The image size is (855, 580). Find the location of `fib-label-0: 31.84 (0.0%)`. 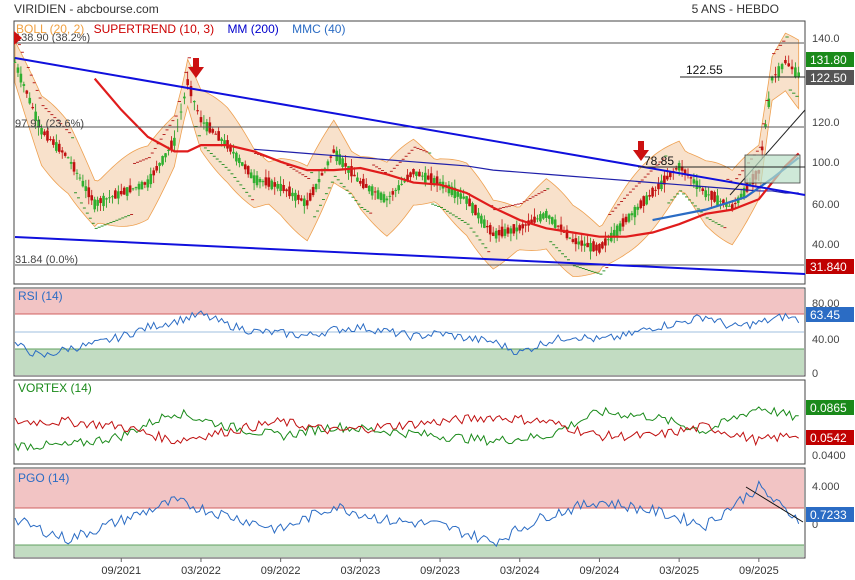

fib-label-0: 31.84 (0.0%) is located at coordinates (46, 260).